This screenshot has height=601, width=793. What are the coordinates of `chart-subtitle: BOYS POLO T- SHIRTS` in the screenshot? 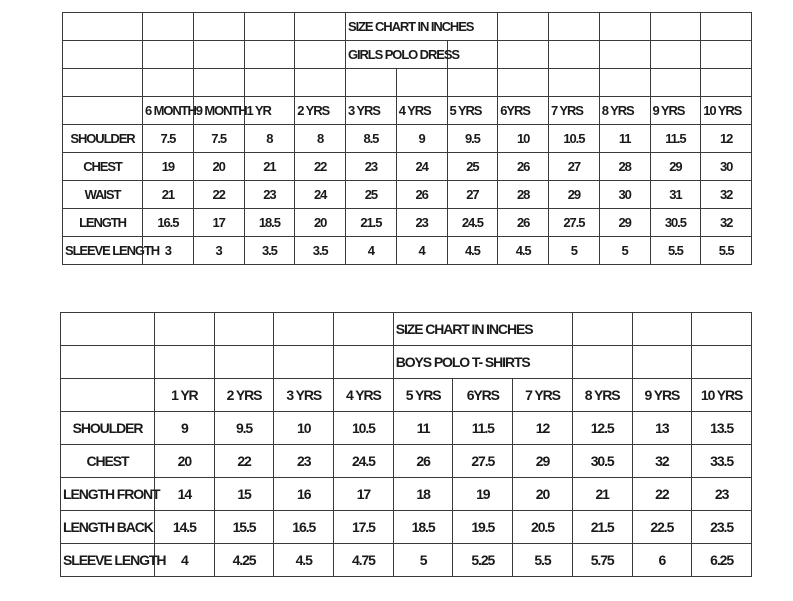 It's located at (406, 362).